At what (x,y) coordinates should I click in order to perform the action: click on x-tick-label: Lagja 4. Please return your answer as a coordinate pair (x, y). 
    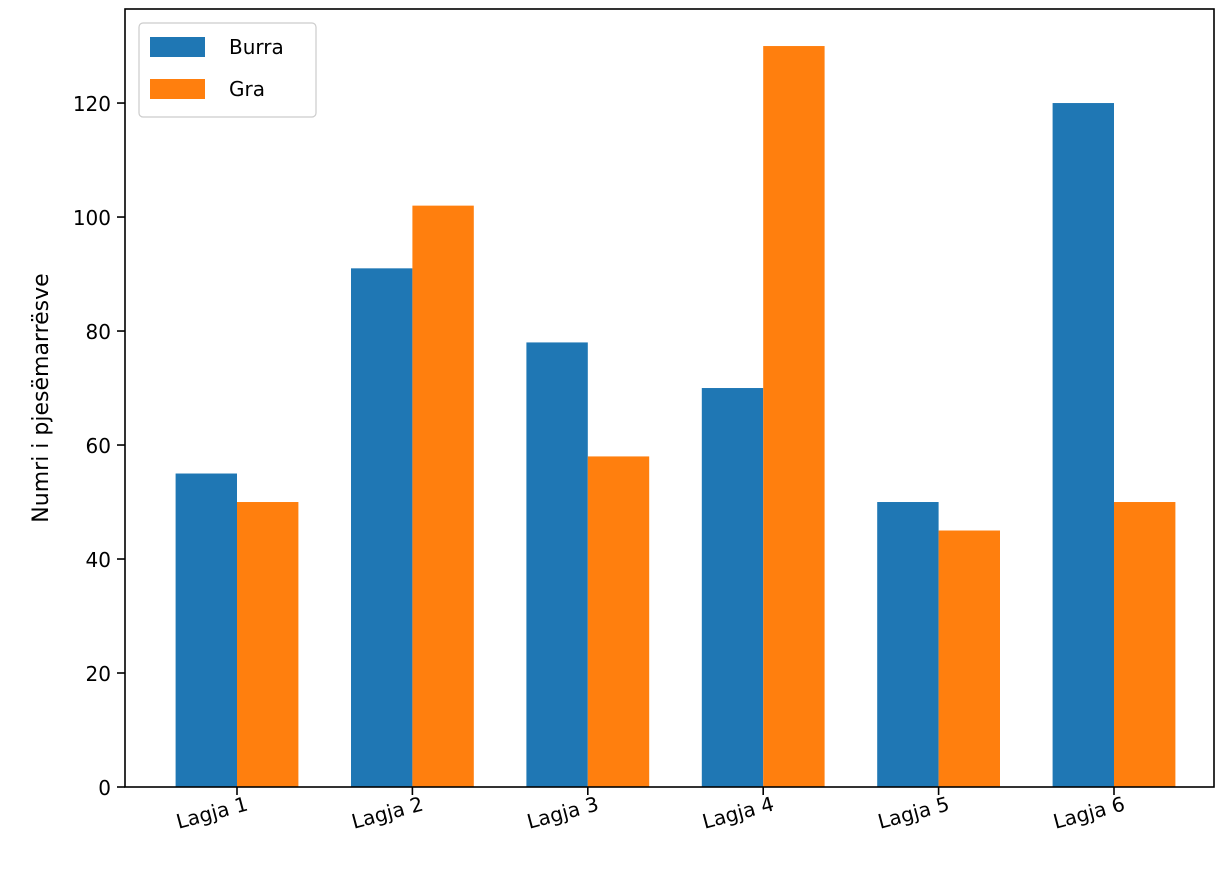
    Looking at the image, I should click on (738, 813).